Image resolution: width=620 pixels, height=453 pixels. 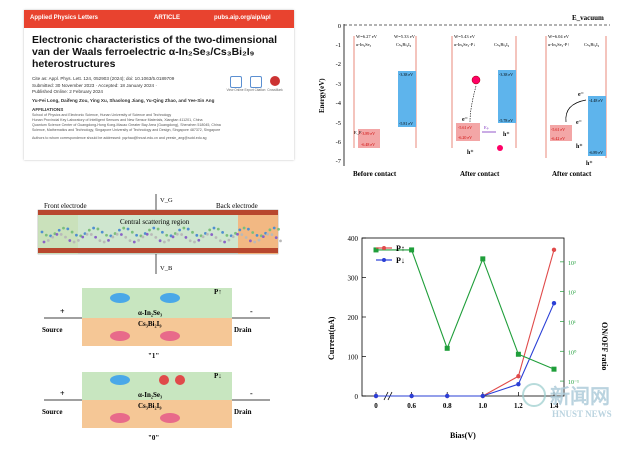 What do you see at coordinates (65, 206) in the screenshot?
I see `front-electrode-label: Front electrode` at bounding box center [65, 206].